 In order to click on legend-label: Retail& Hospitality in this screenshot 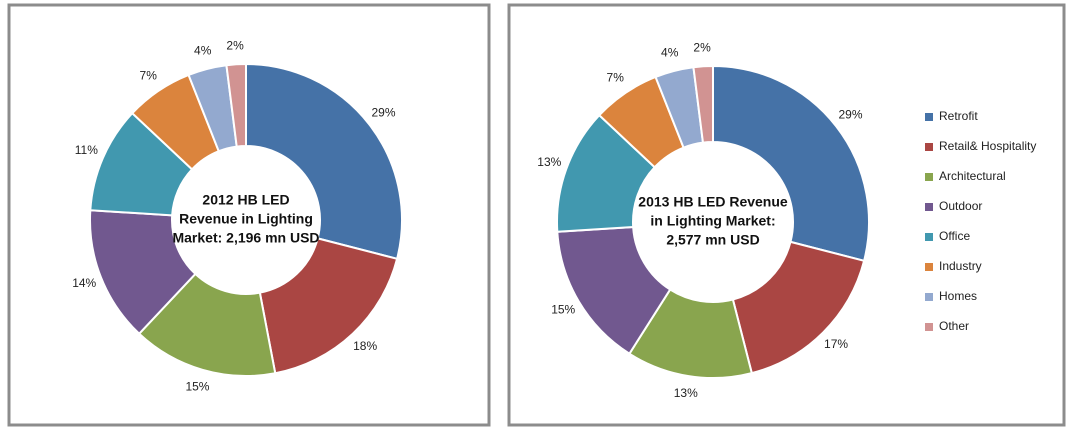, I will do `click(987, 146)`.